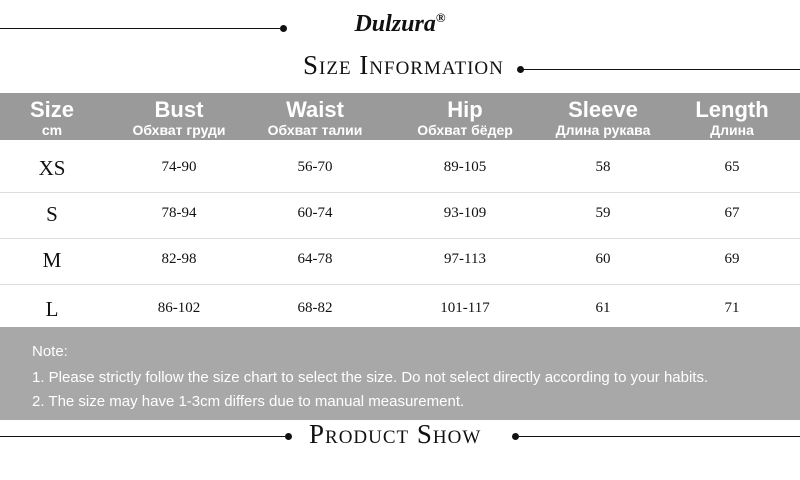  I want to click on note-heading: Note:, so click(50, 351).